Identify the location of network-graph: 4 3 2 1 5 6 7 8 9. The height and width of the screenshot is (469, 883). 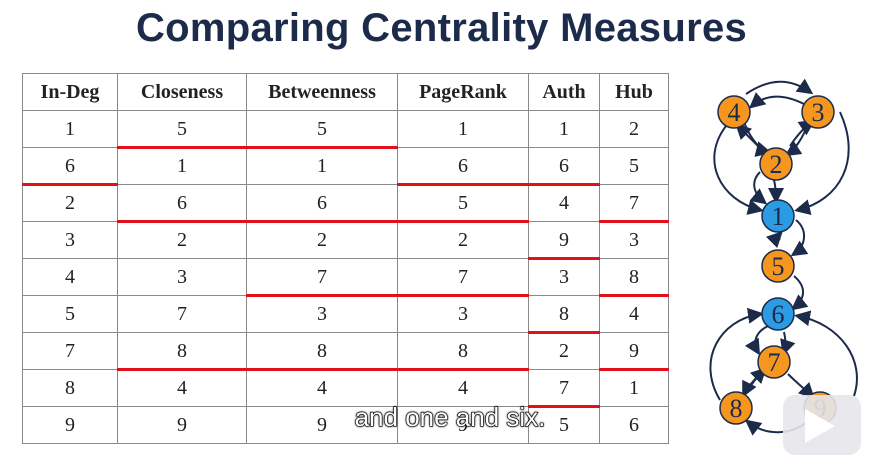
(783, 257).